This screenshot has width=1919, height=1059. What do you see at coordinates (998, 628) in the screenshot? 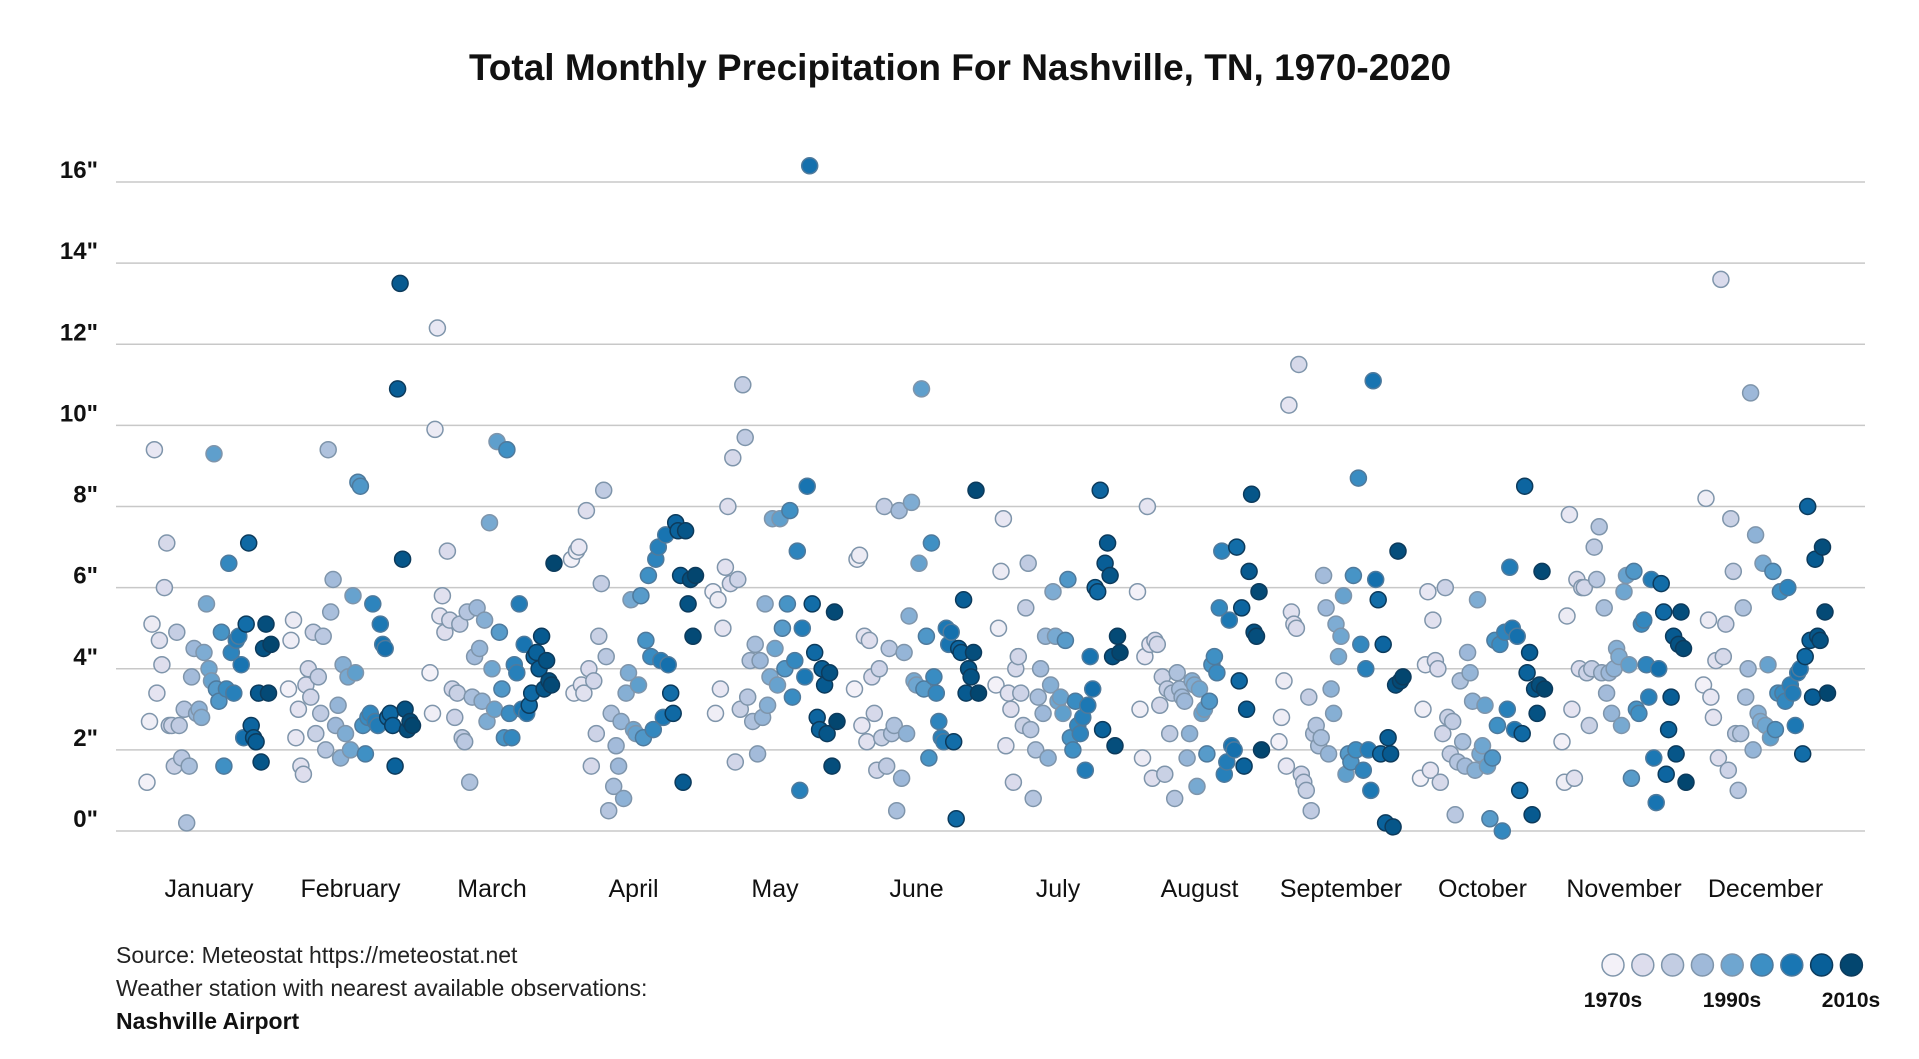
I see `data-point-july-1971` at bounding box center [998, 628].